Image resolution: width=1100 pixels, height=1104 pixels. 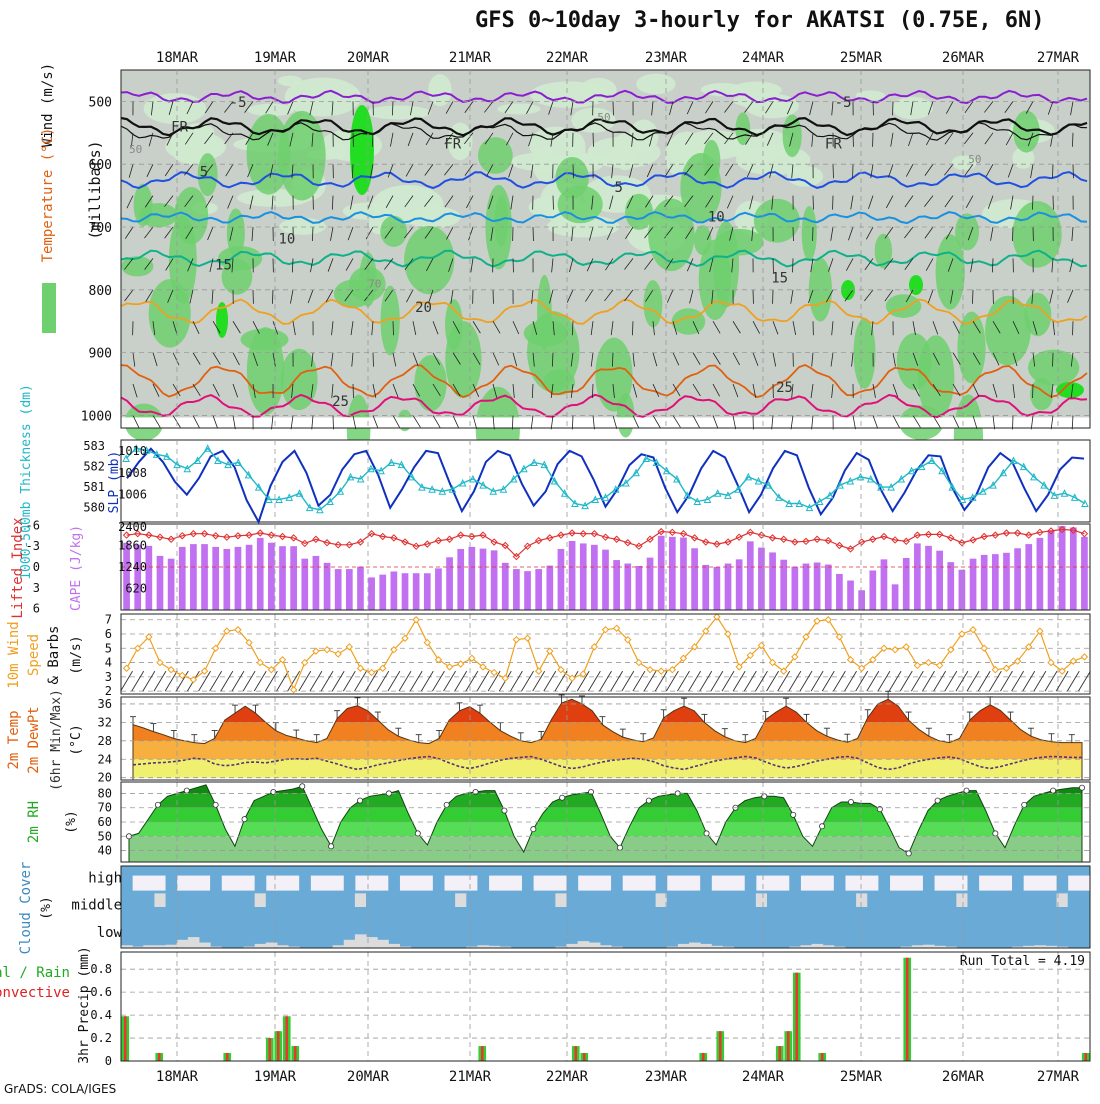 I want to click on cloud-middle-gap, so click(x=761, y=900).